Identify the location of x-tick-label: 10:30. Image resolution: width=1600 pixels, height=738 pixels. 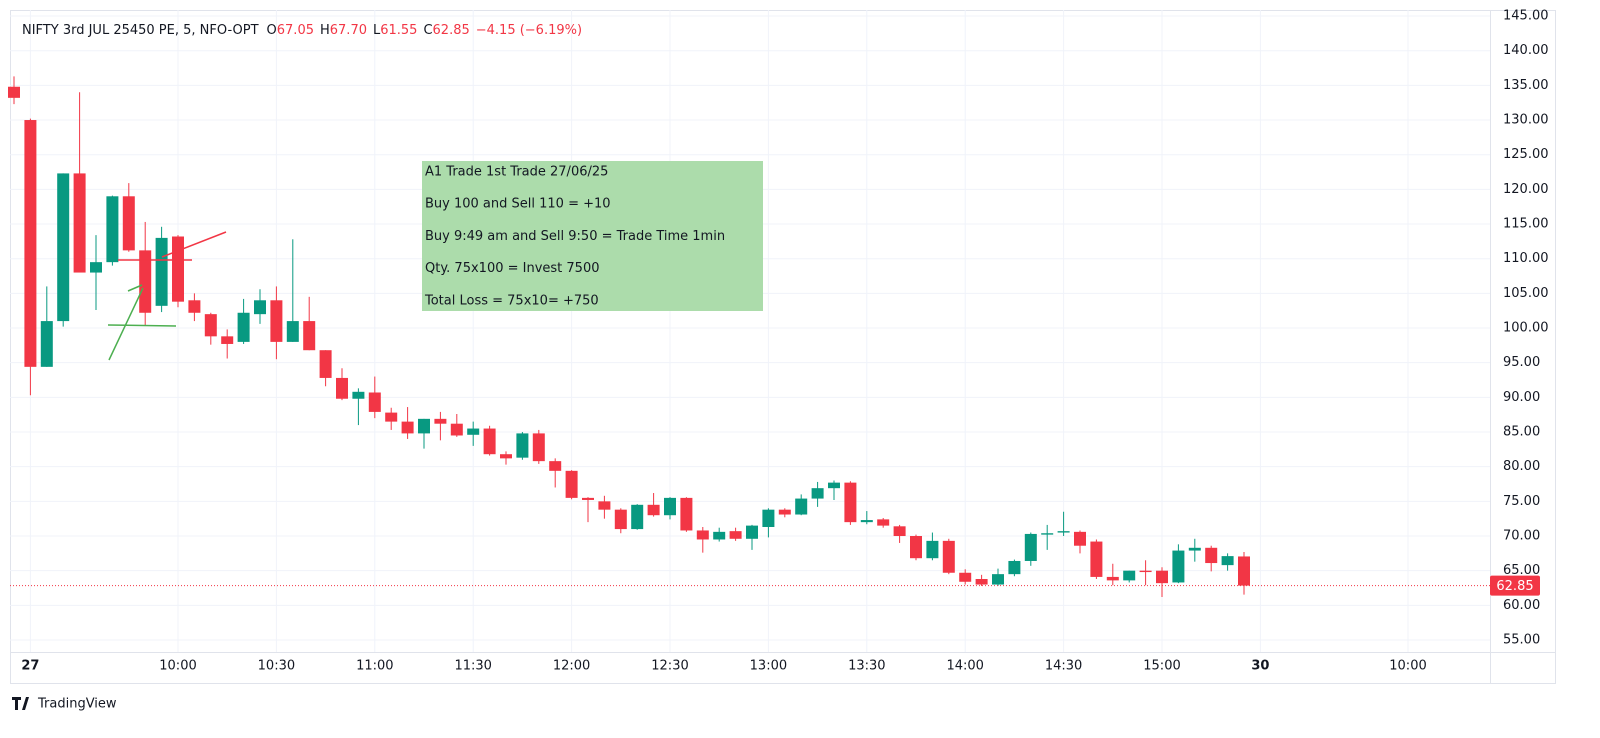
(276, 666).